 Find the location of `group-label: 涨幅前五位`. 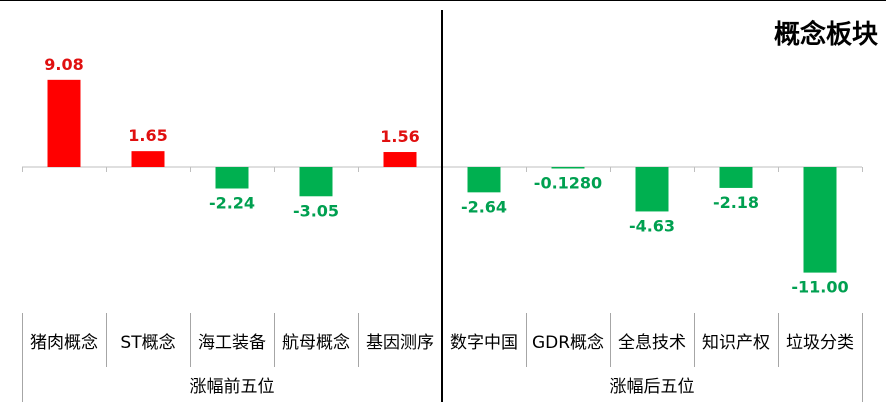

group-label: 涨幅前五位 is located at coordinates (232, 387).